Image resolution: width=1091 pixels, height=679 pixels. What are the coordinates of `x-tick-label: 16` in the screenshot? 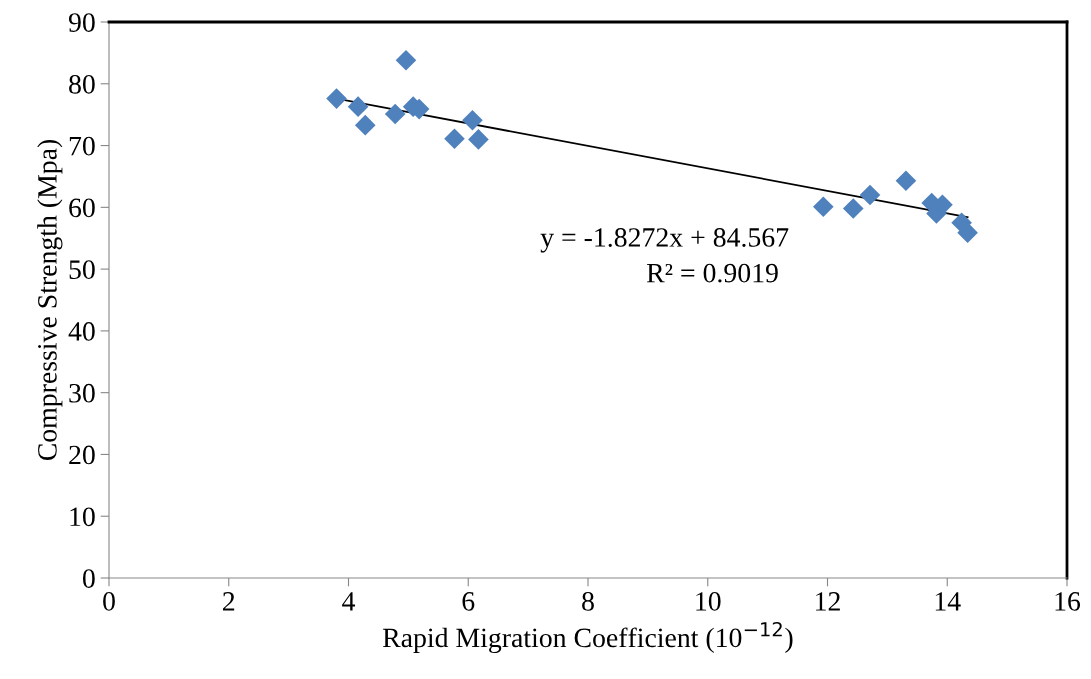 It's located at (1068, 601).